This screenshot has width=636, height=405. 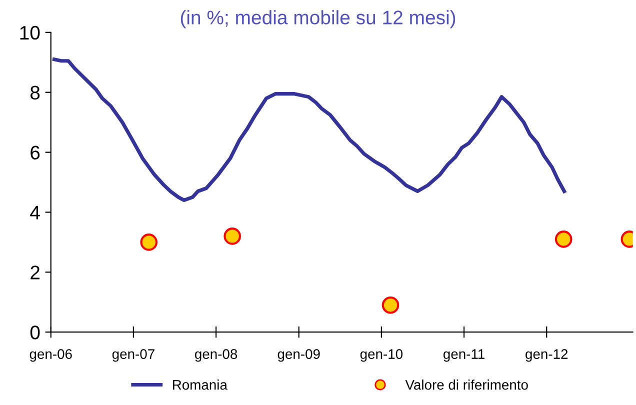 What do you see at coordinates (35, 333) in the screenshot?
I see `y-tick-label: 0` at bounding box center [35, 333].